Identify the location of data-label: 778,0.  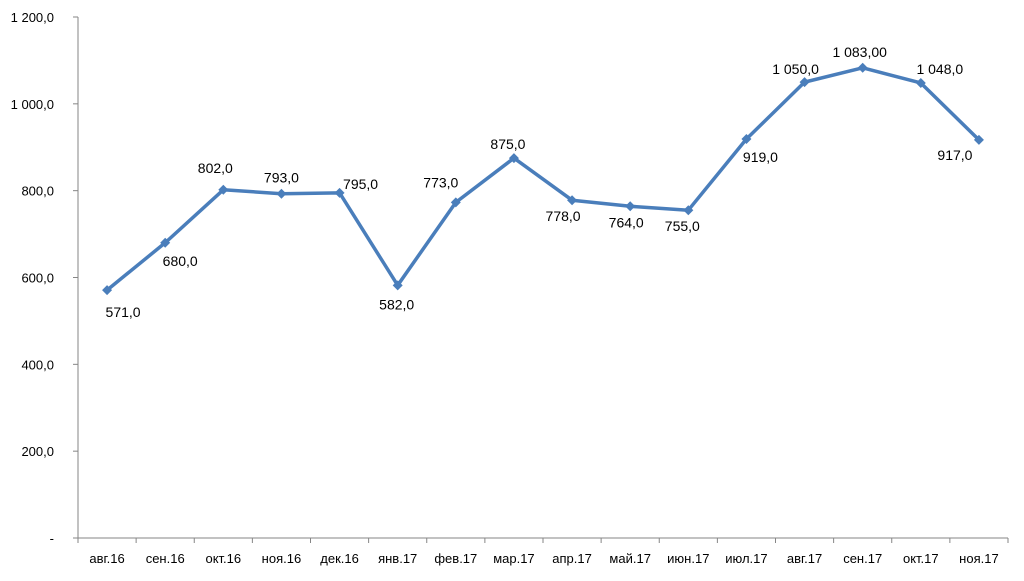
(563, 216).